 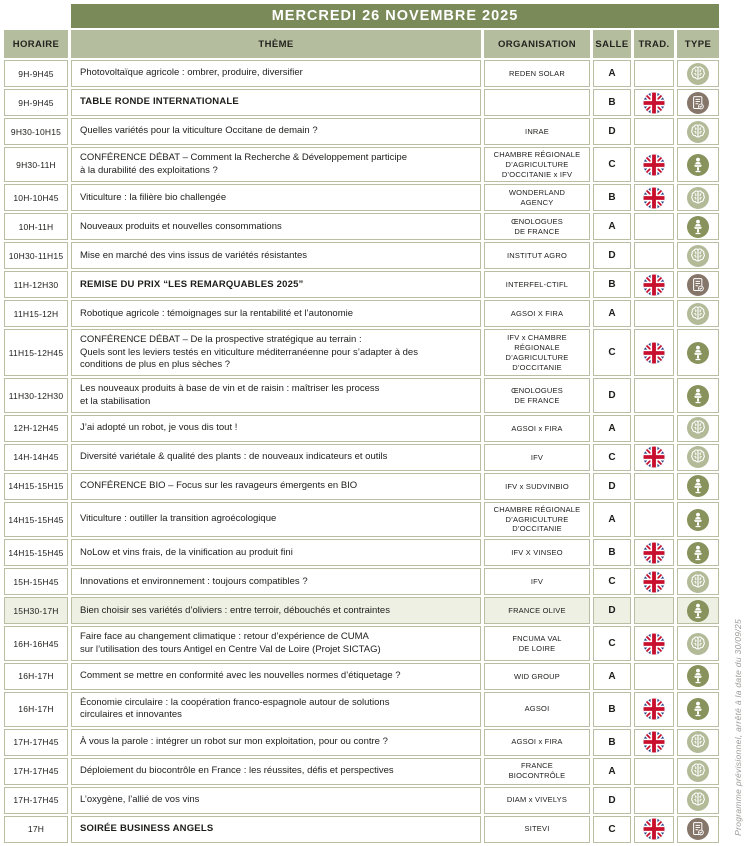 I want to click on time-cell: 9H30-10H15, so click(x=36, y=131).